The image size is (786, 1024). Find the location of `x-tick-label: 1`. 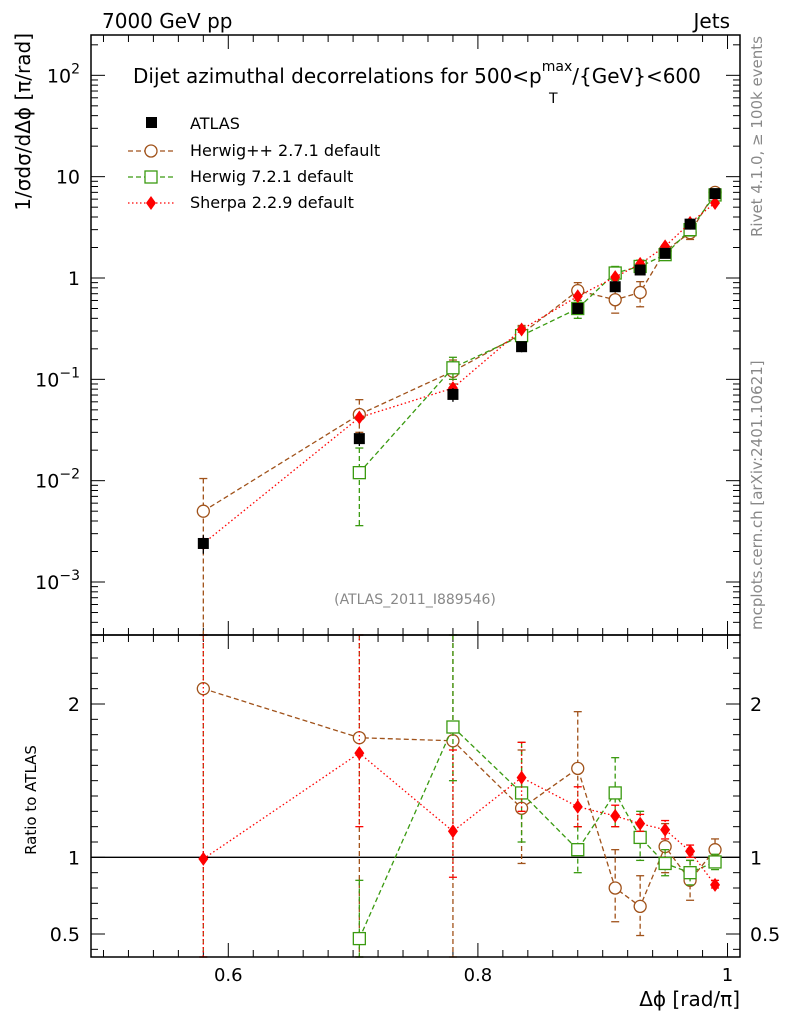

x-tick-label: 1 is located at coordinates (727, 975).